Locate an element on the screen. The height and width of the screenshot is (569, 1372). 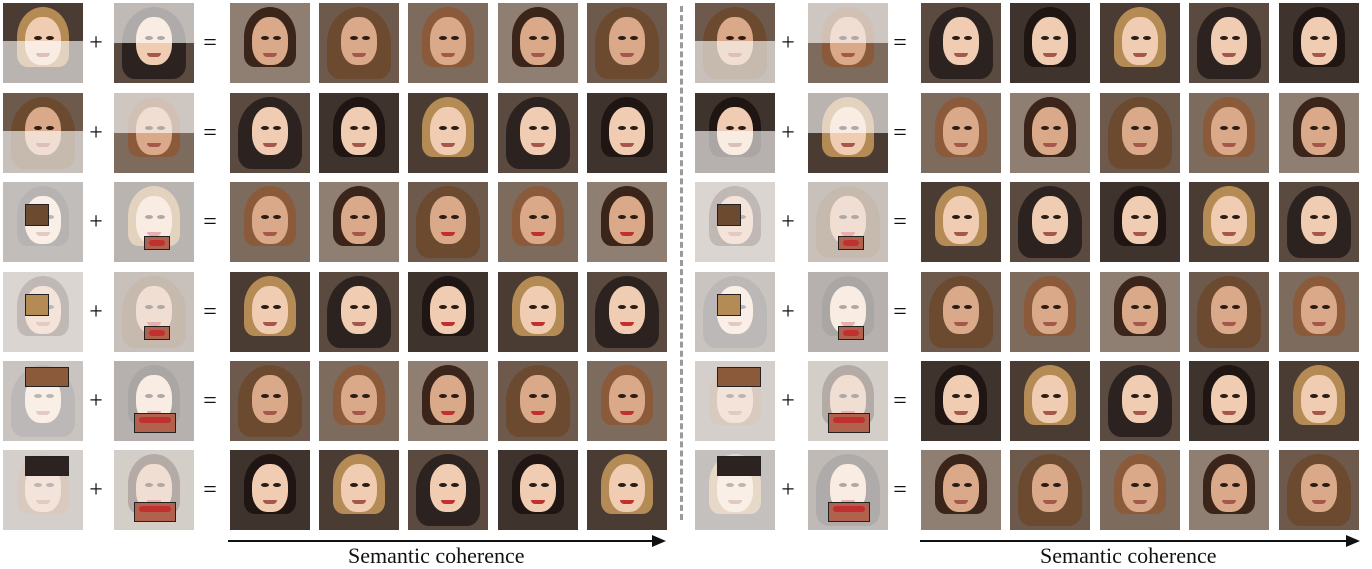
eye-region-patch is located at coordinates (47, 377).